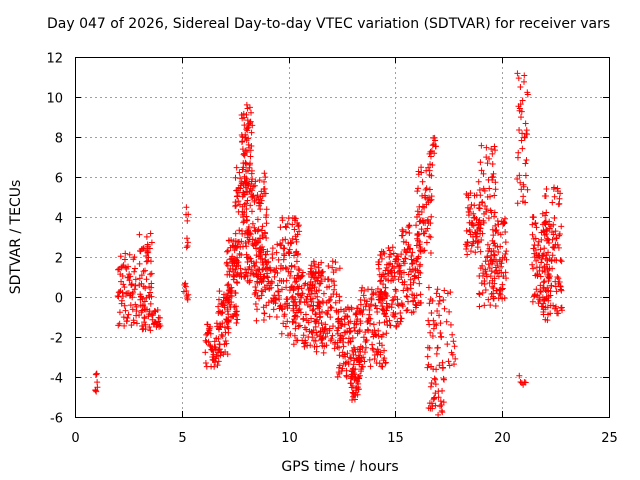 The height and width of the screenshot is (480, 640). Describe the element at coordinates (56, 339) in the screenshot. I see `y-tick-label: -2` at that location.